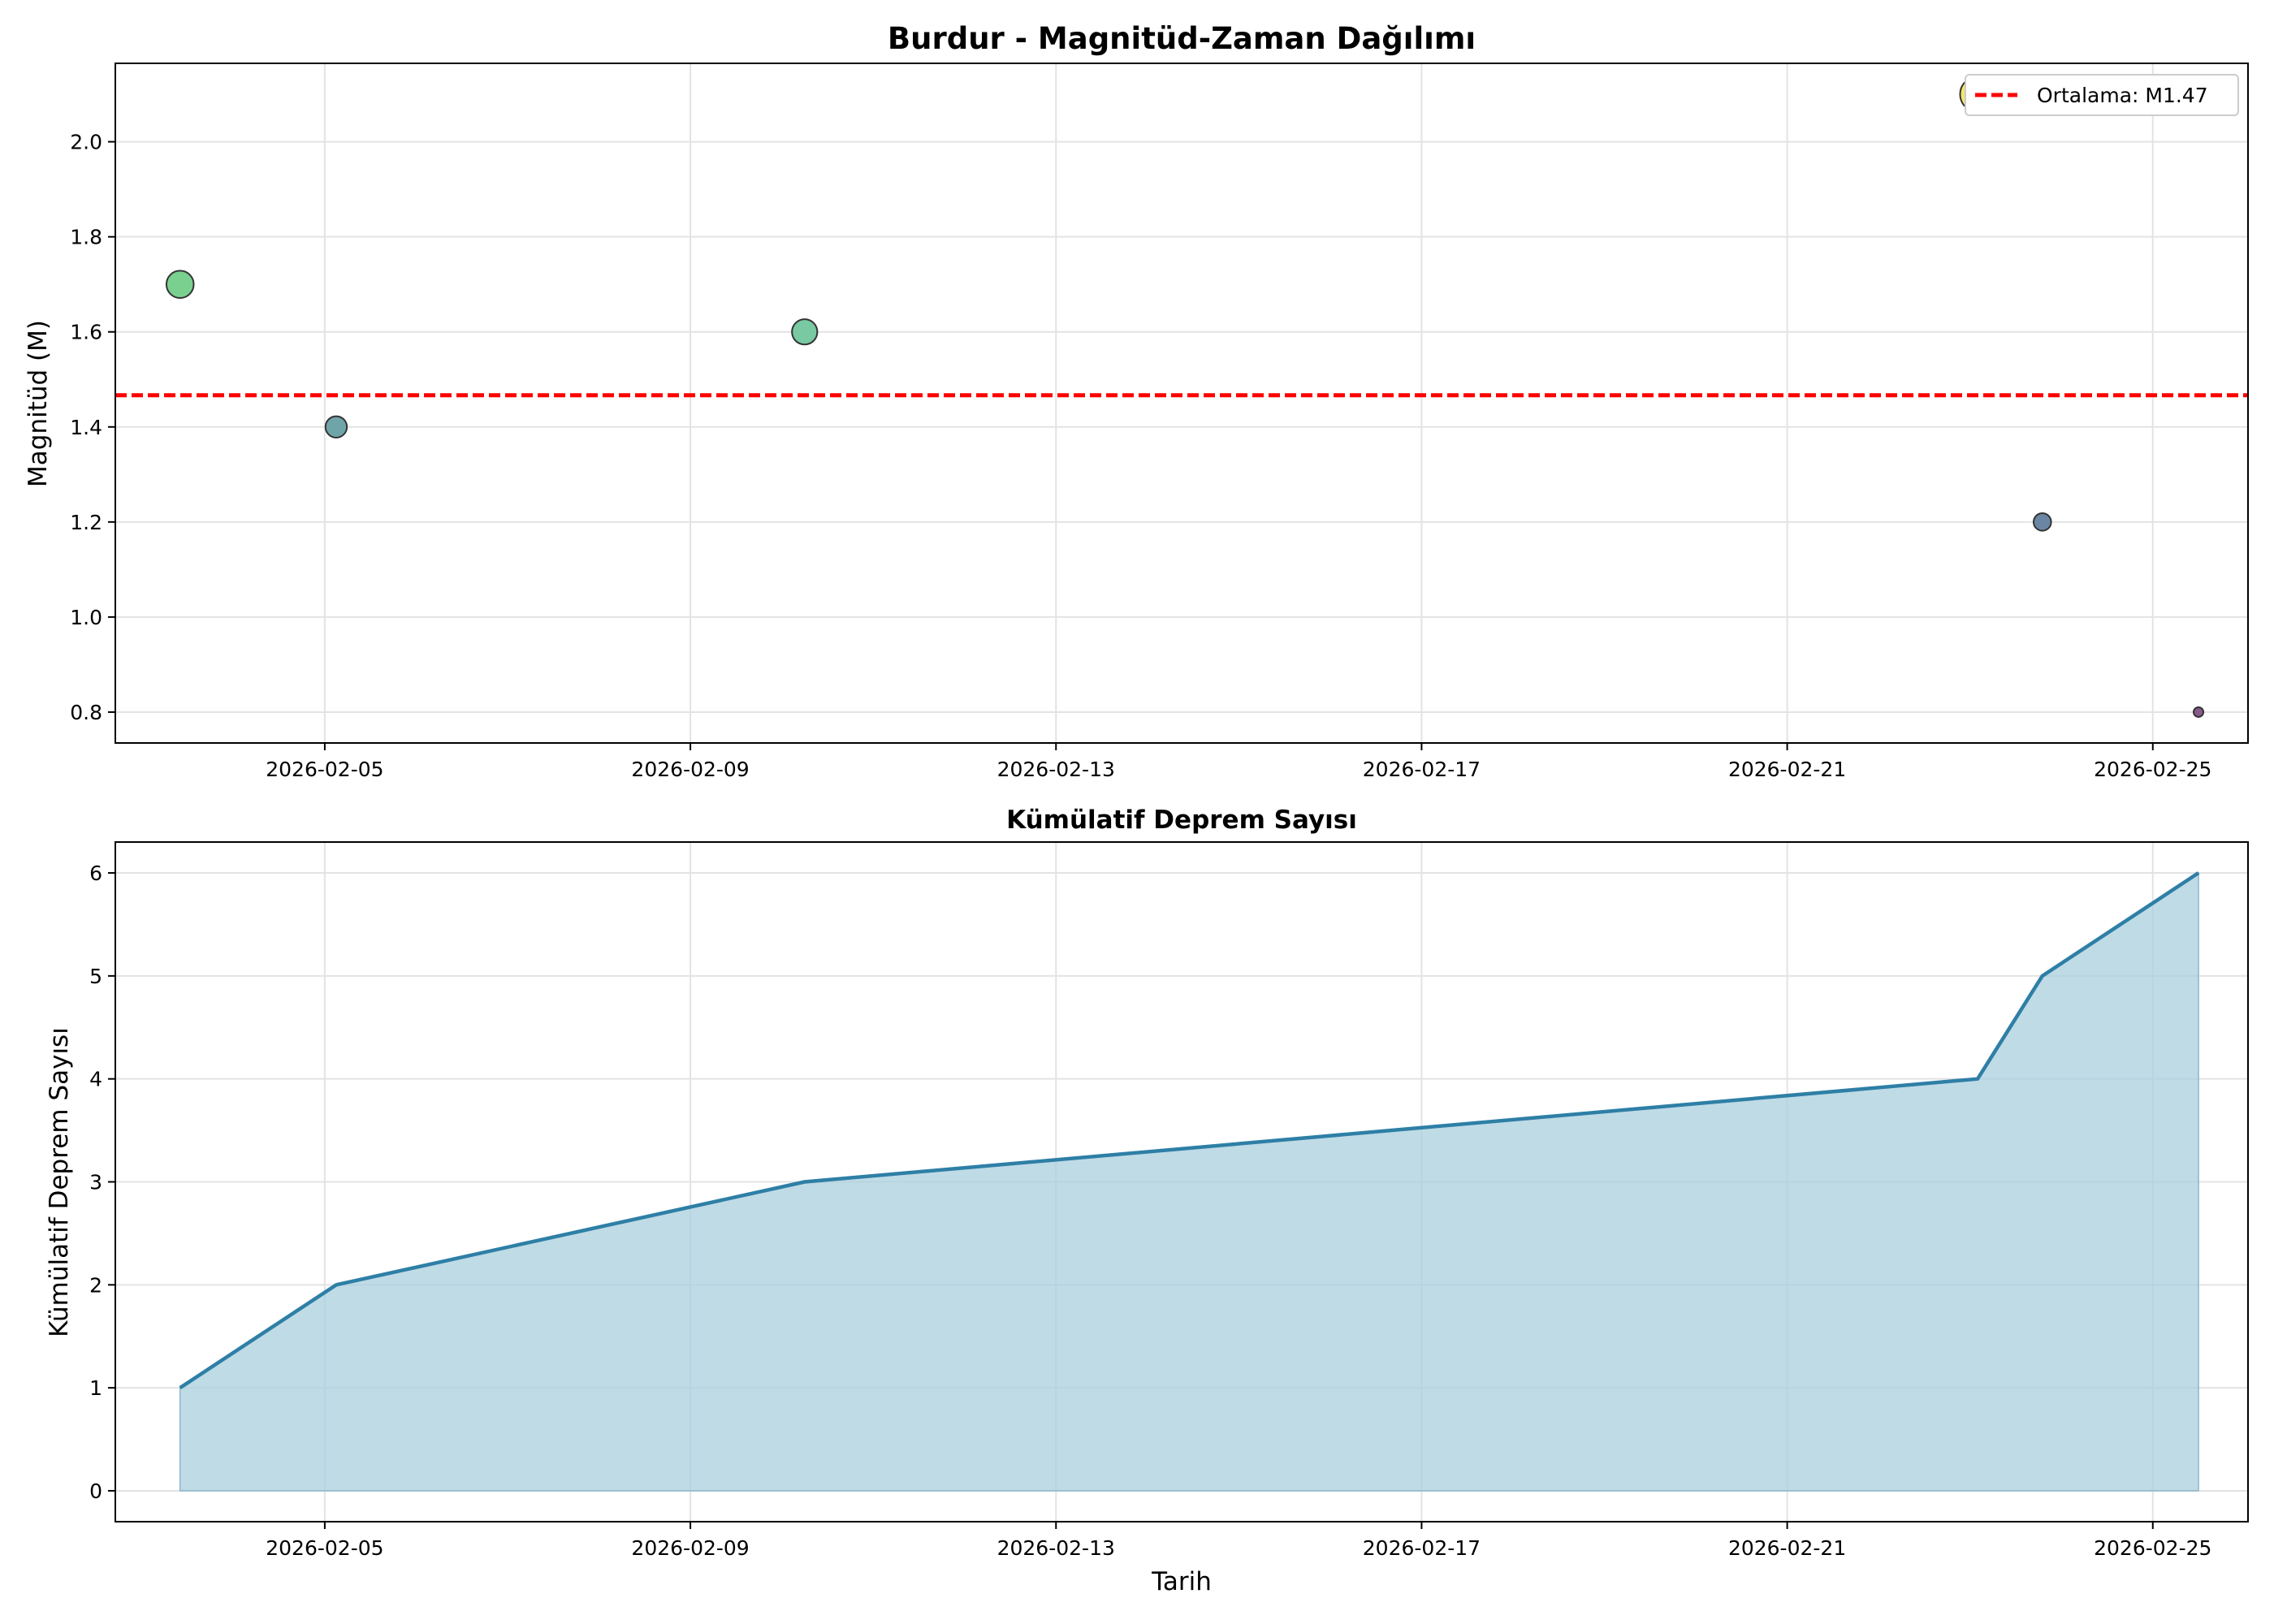 The width and height of the screenshot is (2274, 1624). Describe the element at coordinates (96, 1080) in the screenshot. I see `y-tick-label: 4` at that location.